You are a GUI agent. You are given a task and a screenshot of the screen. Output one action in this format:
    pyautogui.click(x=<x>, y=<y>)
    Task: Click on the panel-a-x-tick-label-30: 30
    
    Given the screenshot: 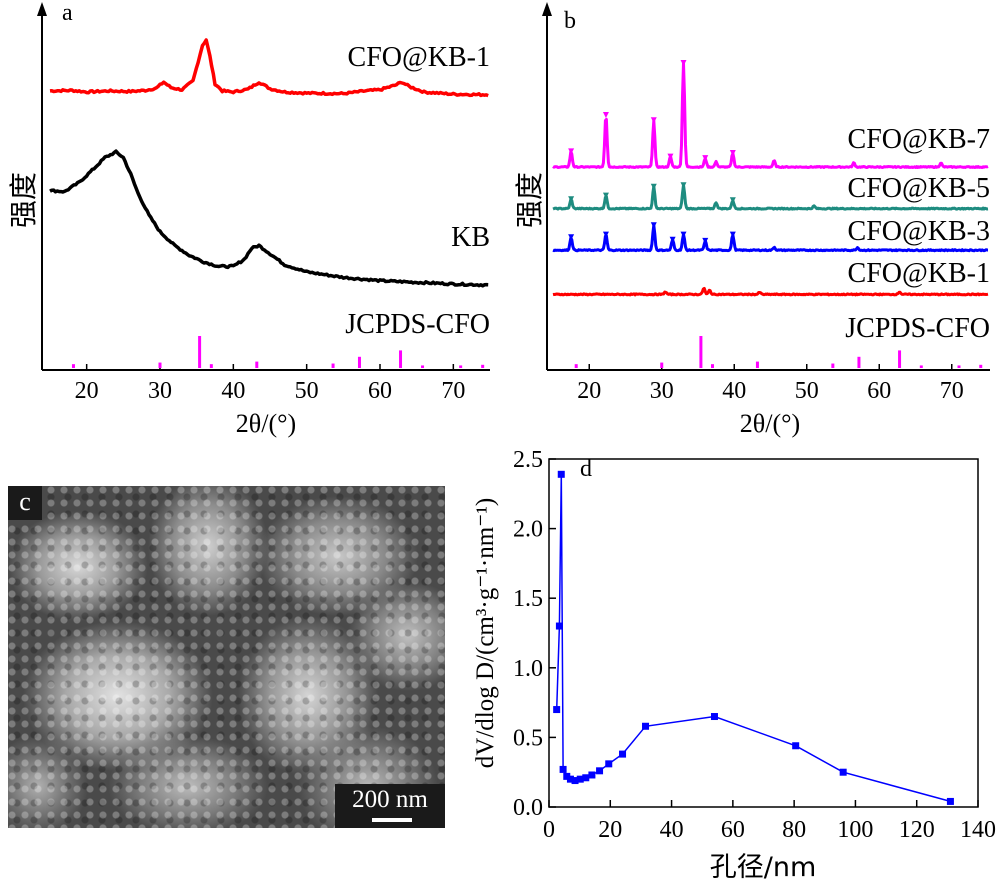 What is the action you would take?
    pyautogui.click(x=160, y=391)
    